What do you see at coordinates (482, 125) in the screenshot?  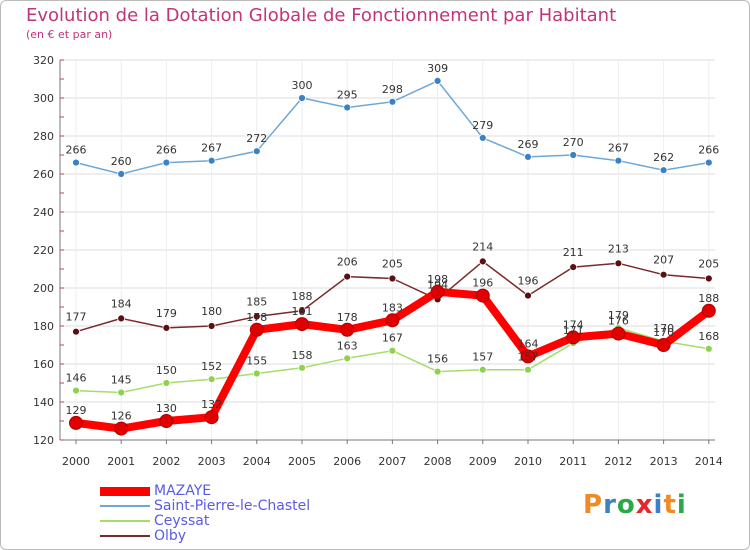 I see `data-label-saint-pierre-le-chastel: 279` at bounding box center [482, 125].